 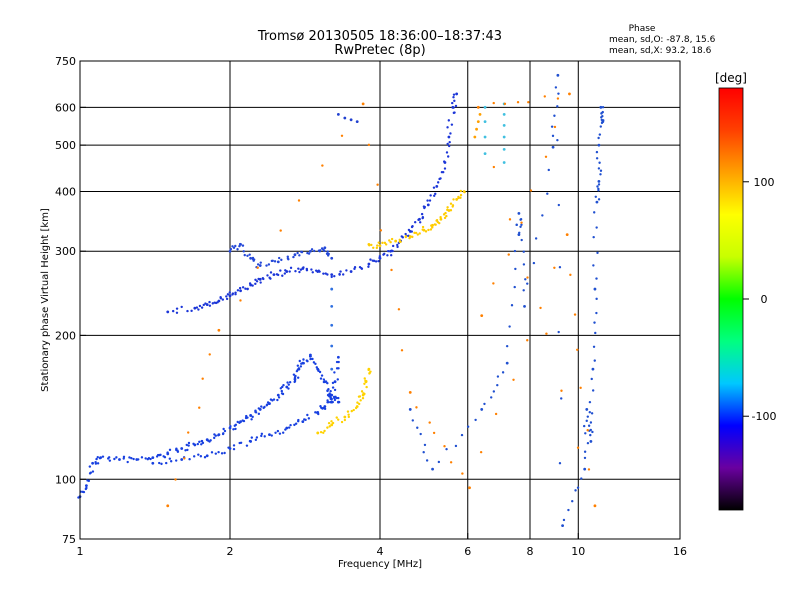 I want to click on x-tick-label: 2, so click(x=230, y=551).